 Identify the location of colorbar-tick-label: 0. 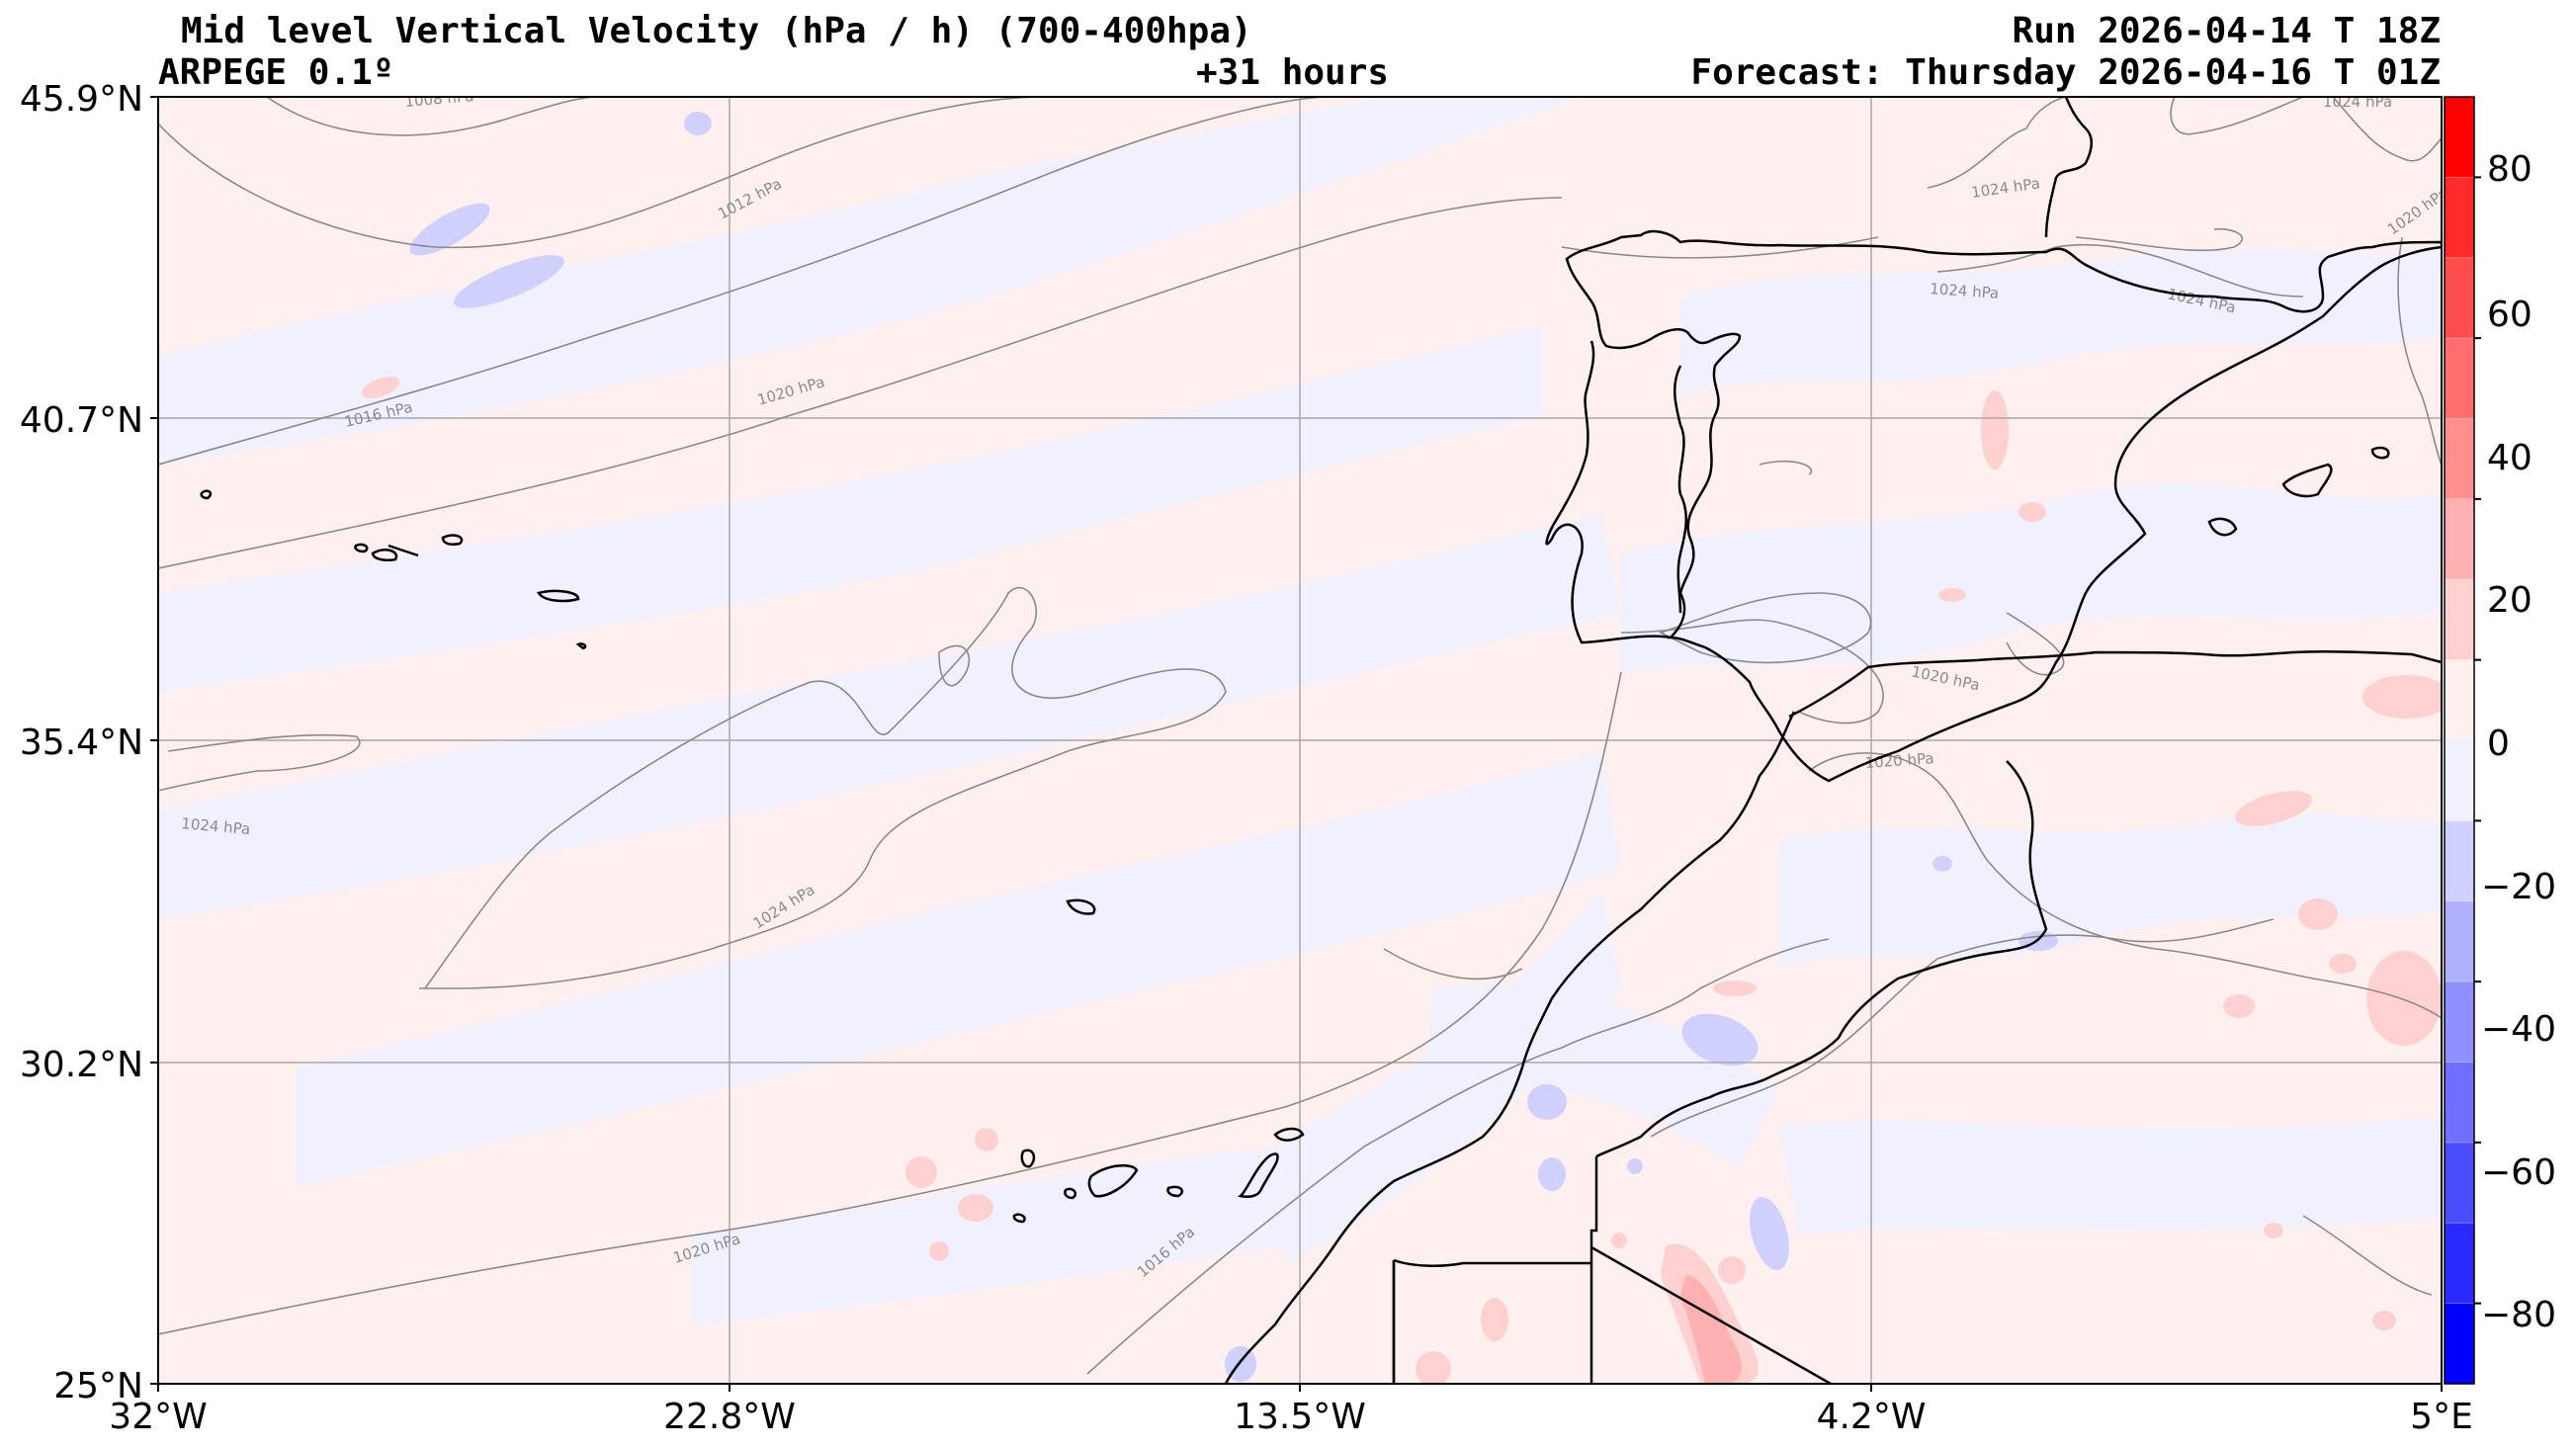
(2498, 744).